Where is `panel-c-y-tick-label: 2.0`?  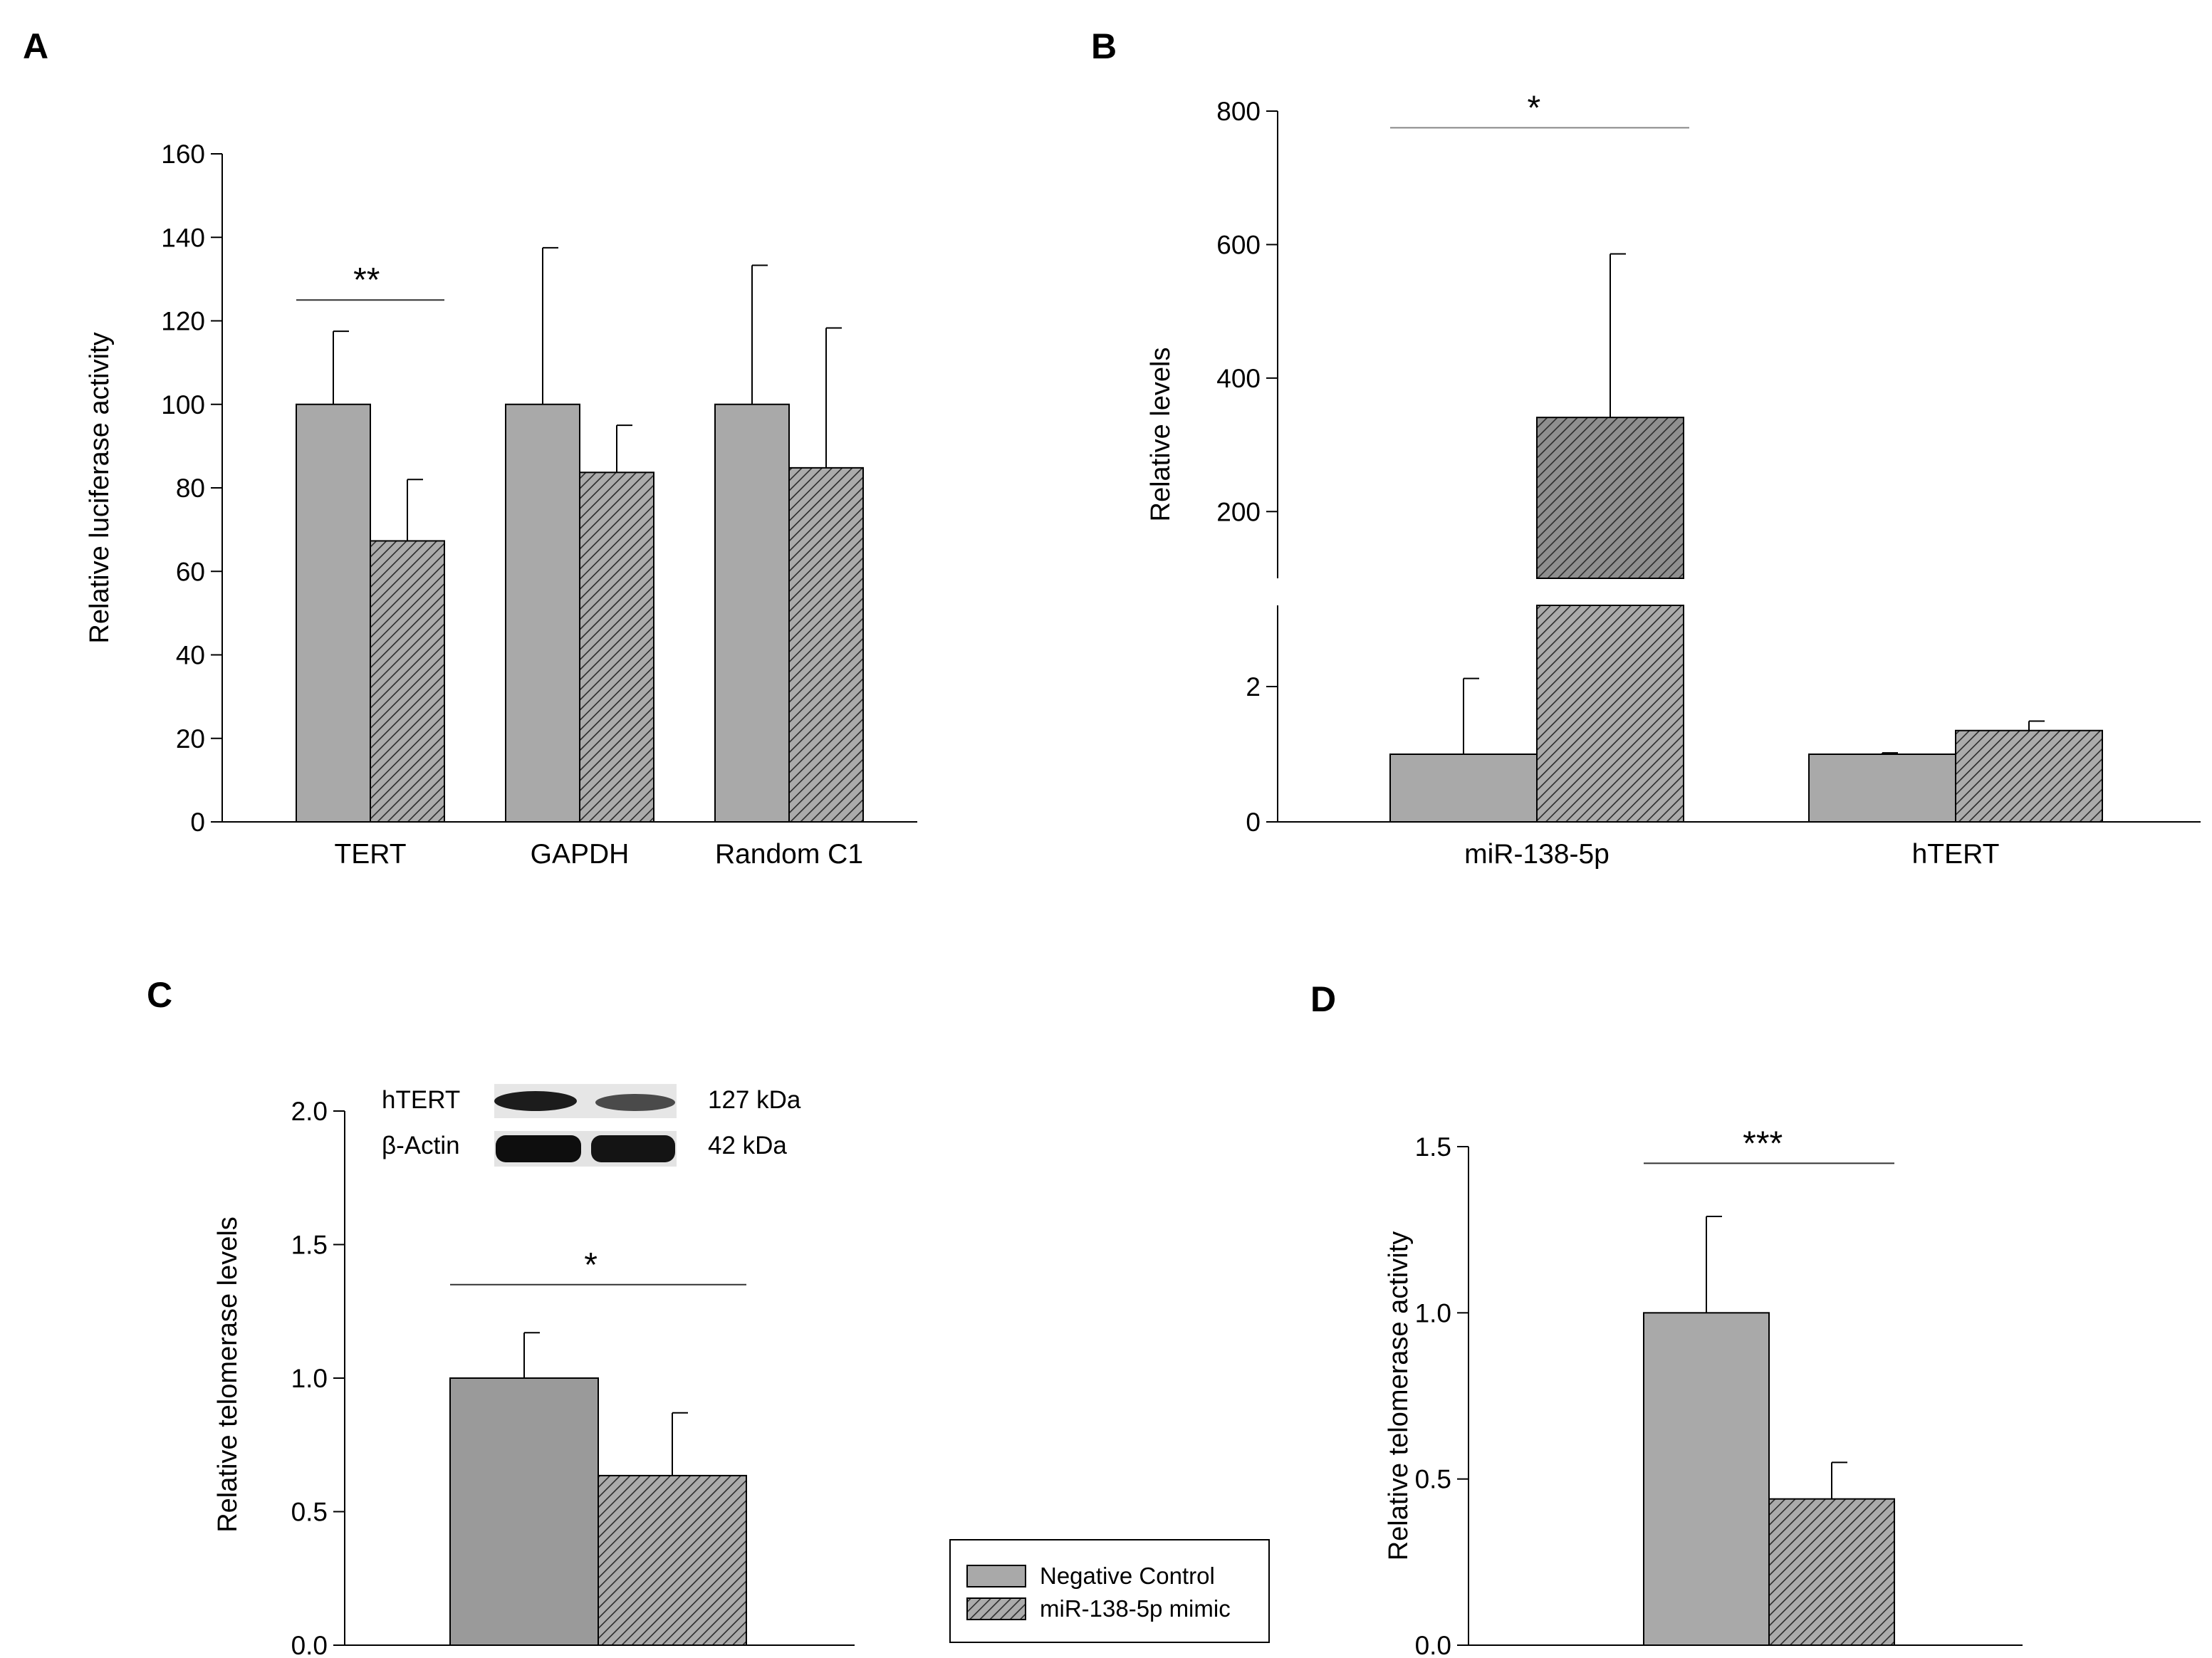
panel-c-y-tick-label: 2.0 is located at coordinates (309, 1112).